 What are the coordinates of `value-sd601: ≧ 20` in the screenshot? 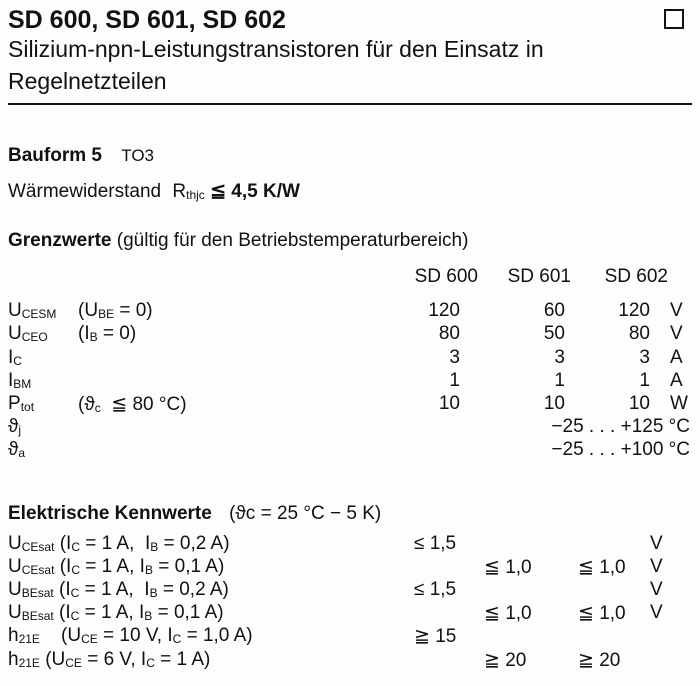 It's located at (505, 660).